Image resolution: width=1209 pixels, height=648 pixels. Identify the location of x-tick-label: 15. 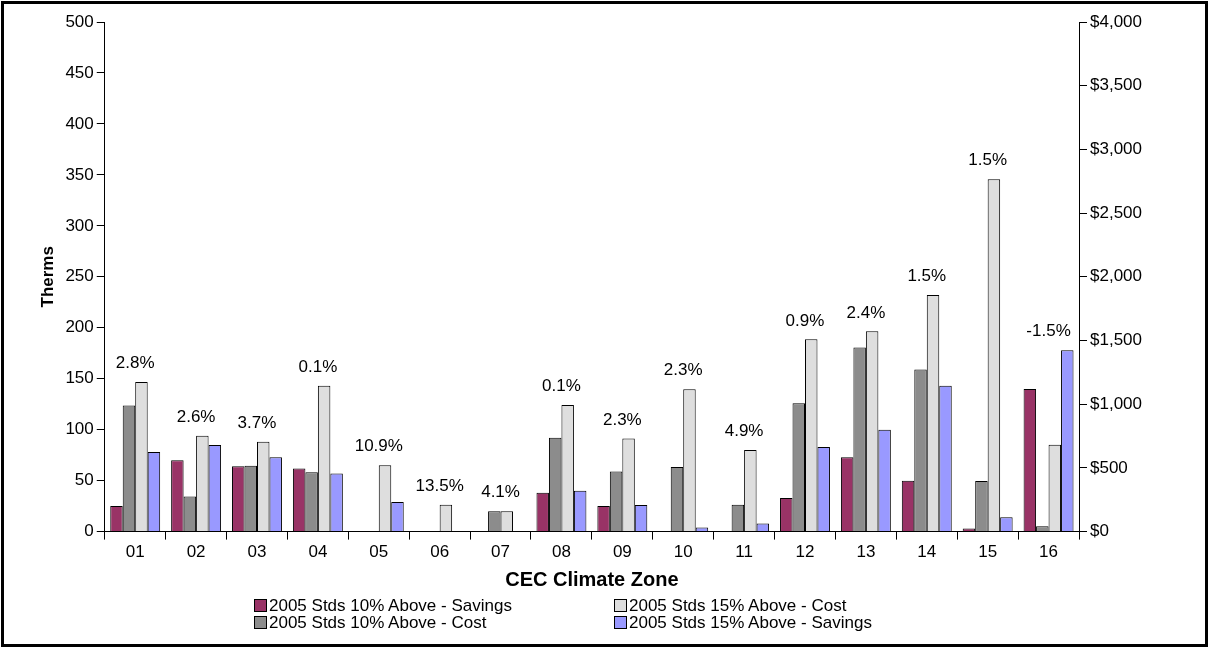
(988, 552).